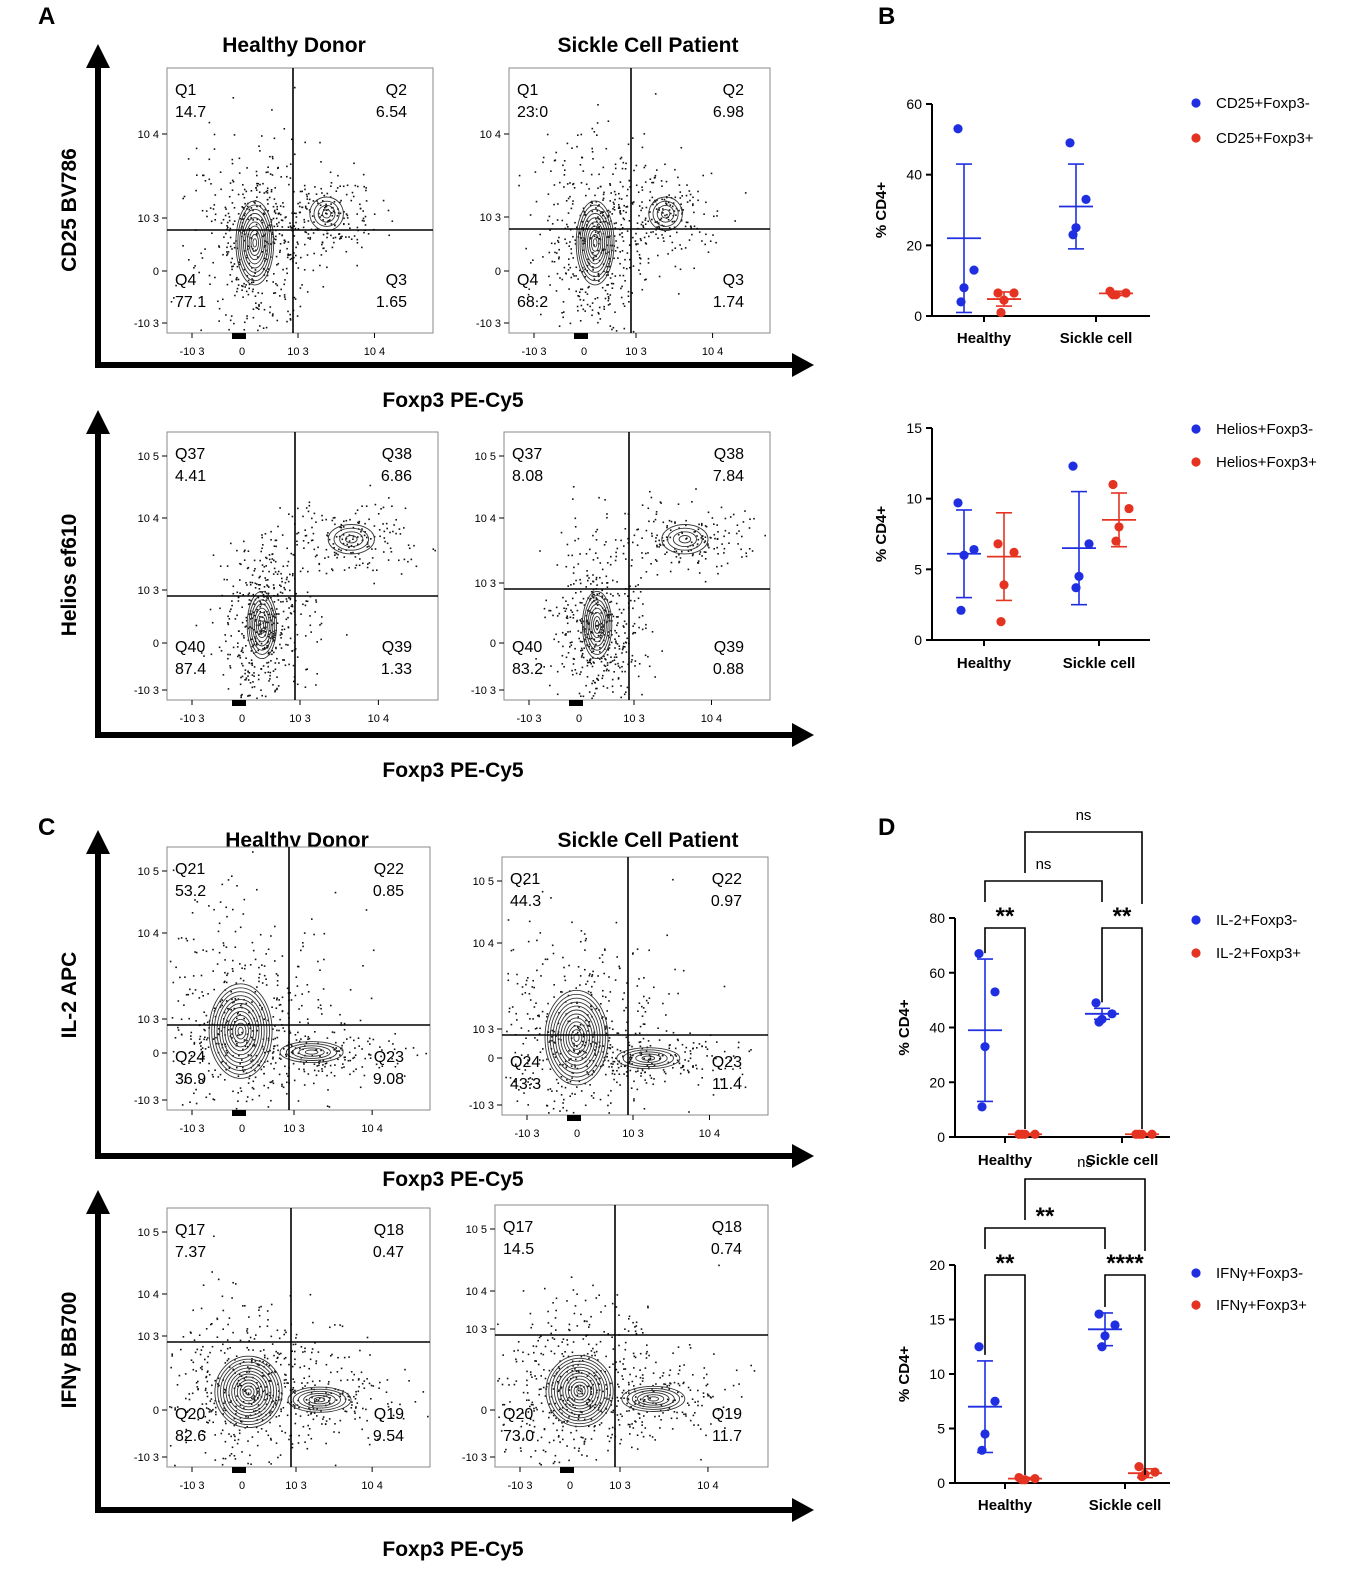 The height and width of the screenshot is (1584, 1358). I want to click on quadrant-percent: 6.54, so click(391, 112).